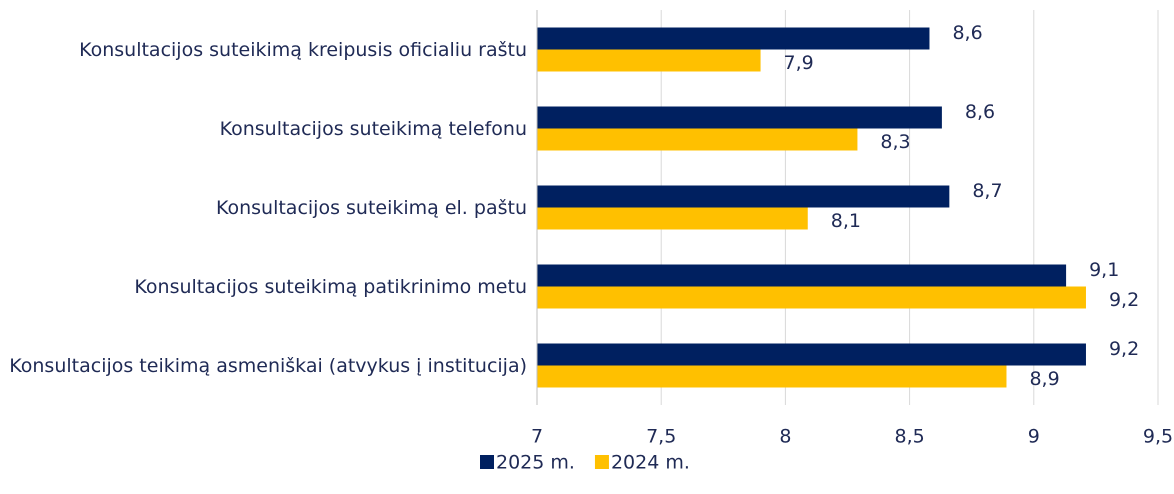 This screenshot has width=1174, height=494. I want to click on category-label-box: Konsultacijos suteikimą telefonu, so click(267, 129).